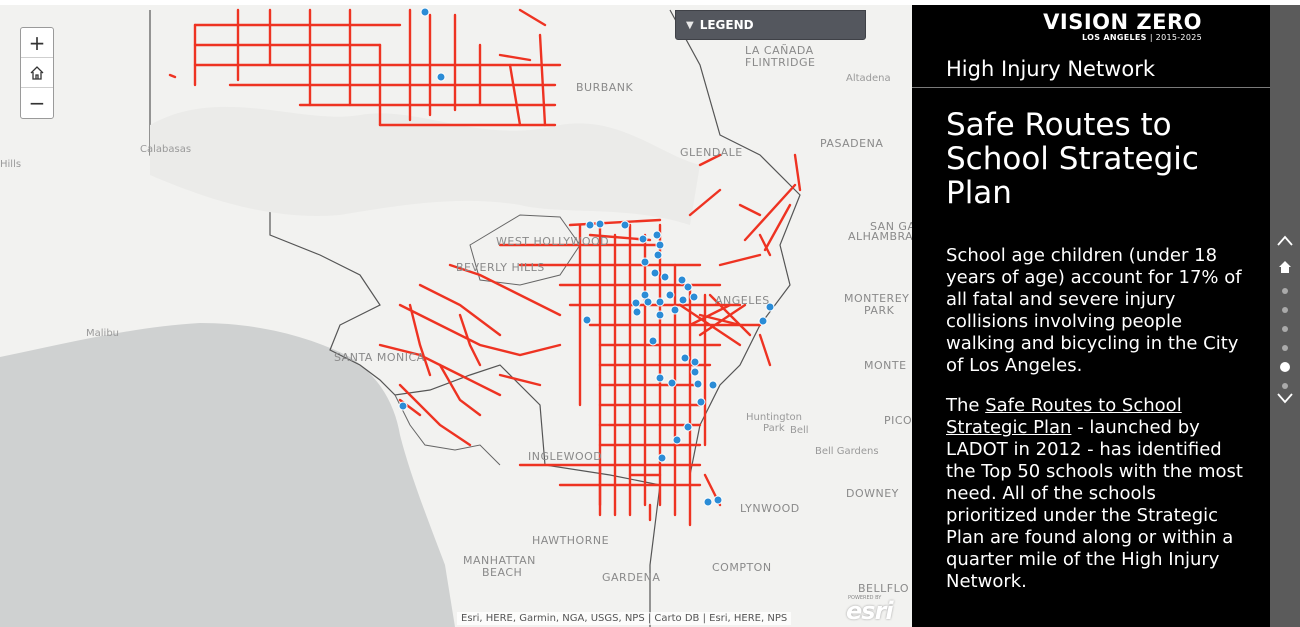  Describe the element at coordinates (770, 25) in the screenshot. I see `legend-toggle: ▼ LEGEND` at that location.